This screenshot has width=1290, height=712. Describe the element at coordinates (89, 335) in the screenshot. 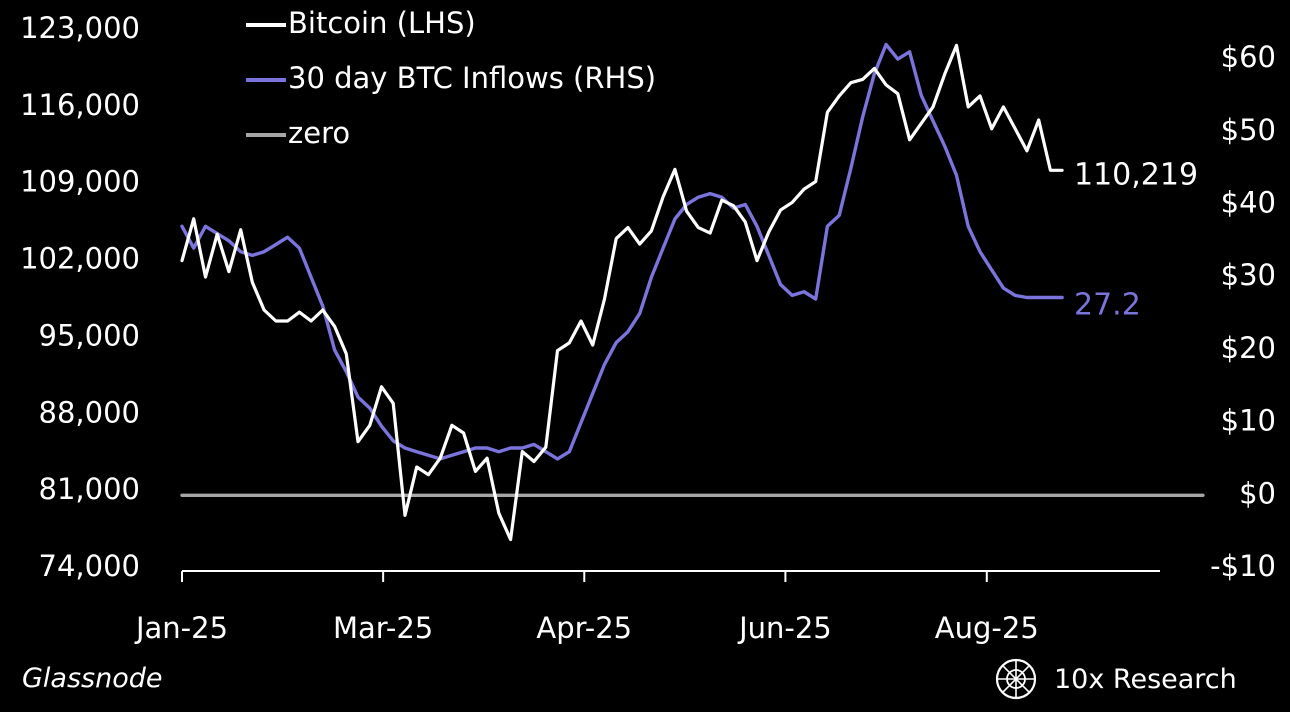

I see `y-left-tick-label: 95,000` at that location.